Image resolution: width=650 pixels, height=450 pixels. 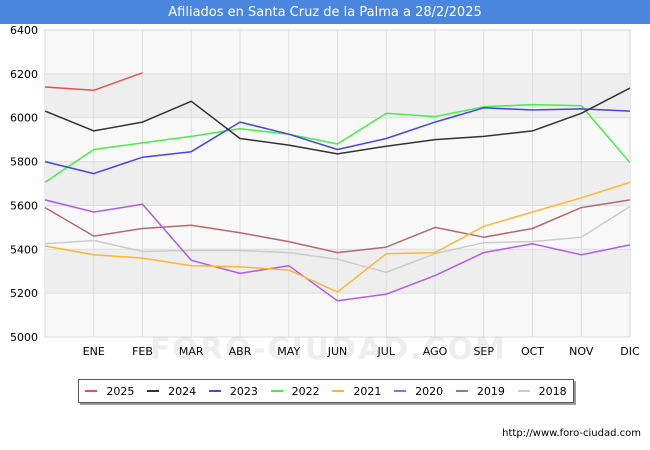 What do you see at coordinates (337, 226) in the screenshot?
I see `series-line-2019` at bounding box center [337, 226].